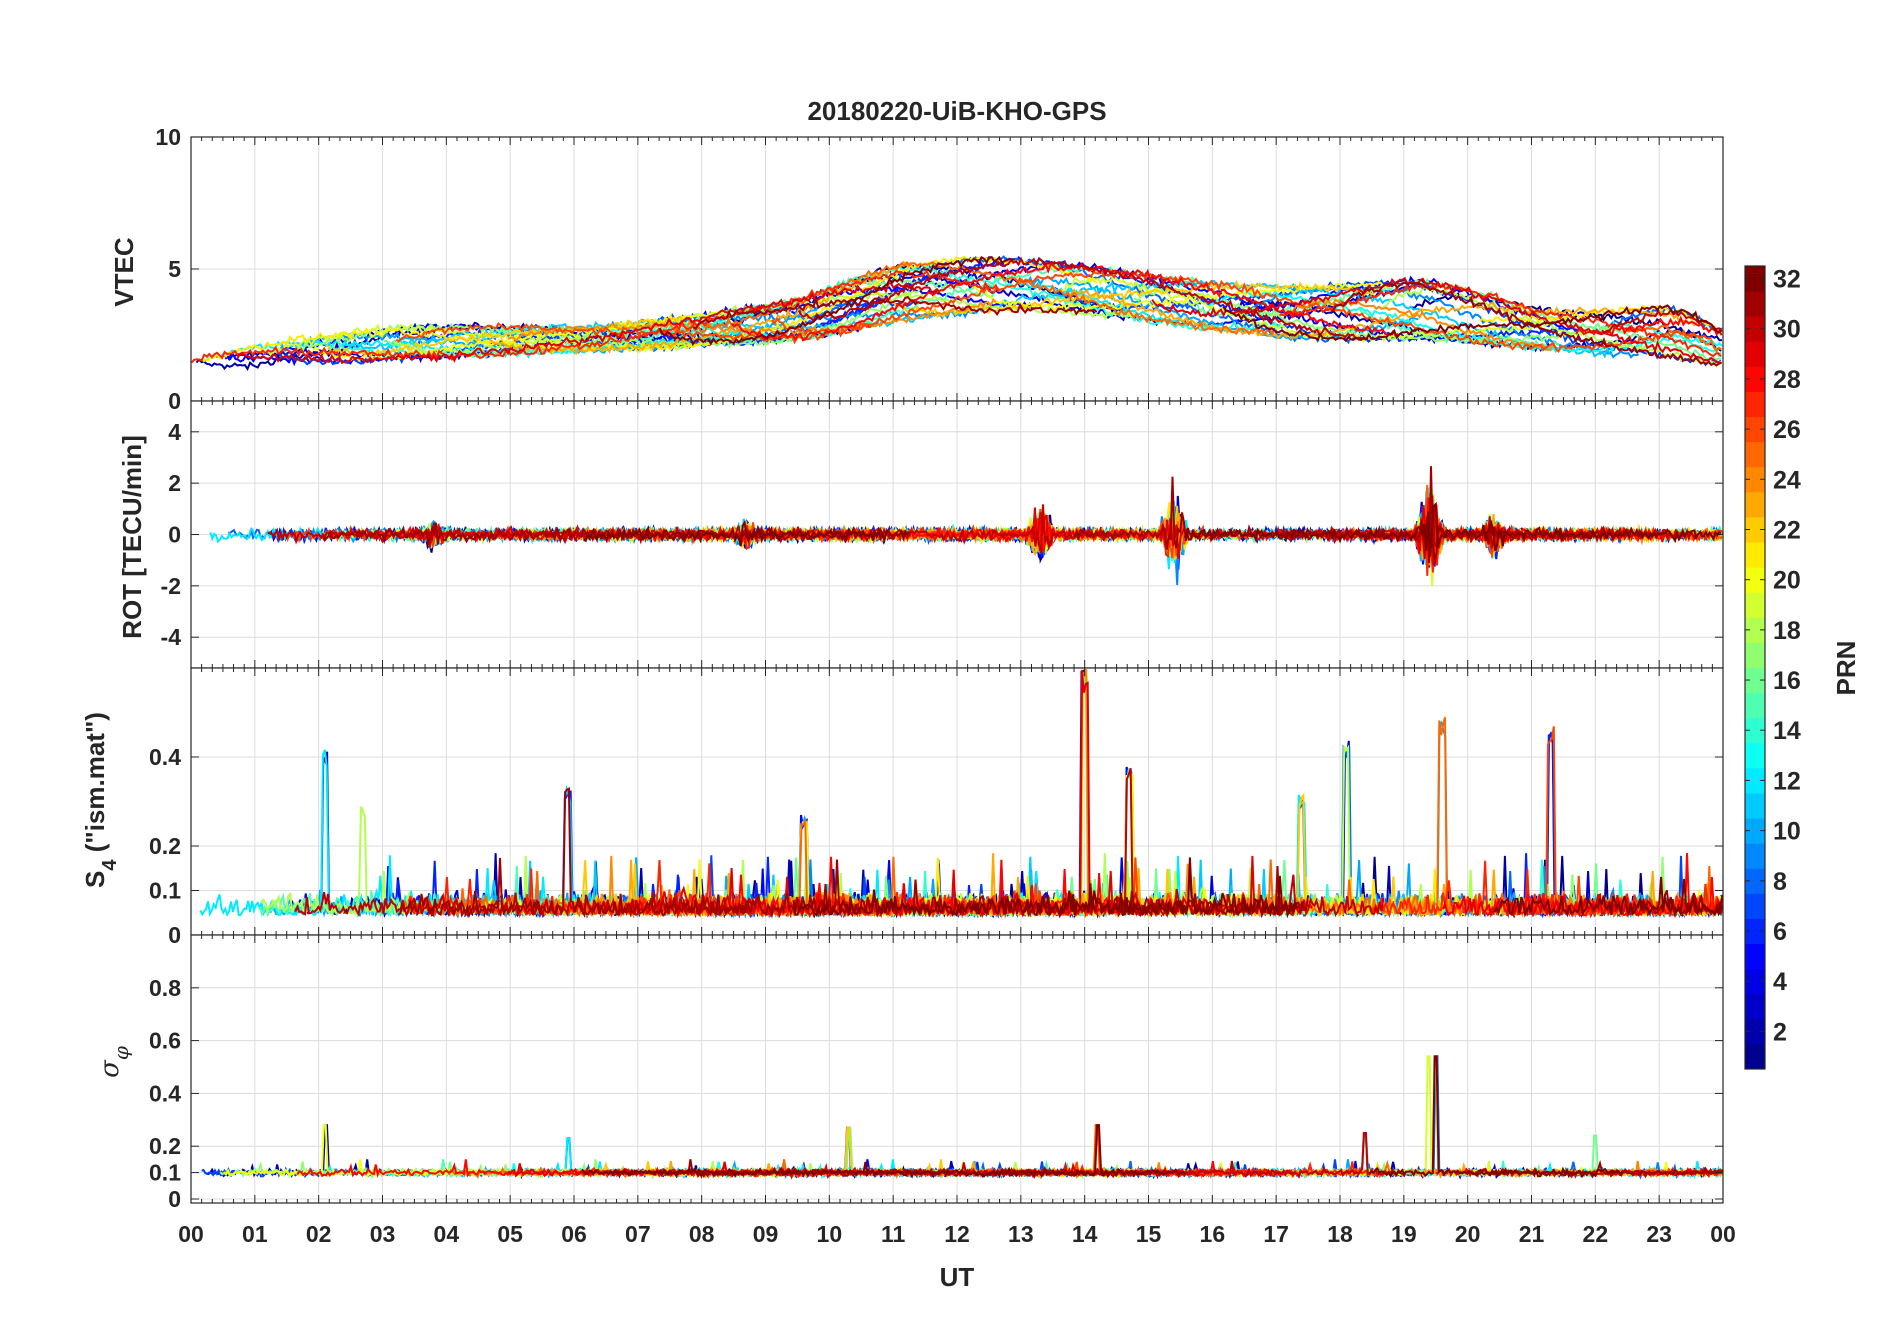  Describe the element at coordinates (255, 1234) in the screenshot. I see `x-tick-label: 01` at that location.